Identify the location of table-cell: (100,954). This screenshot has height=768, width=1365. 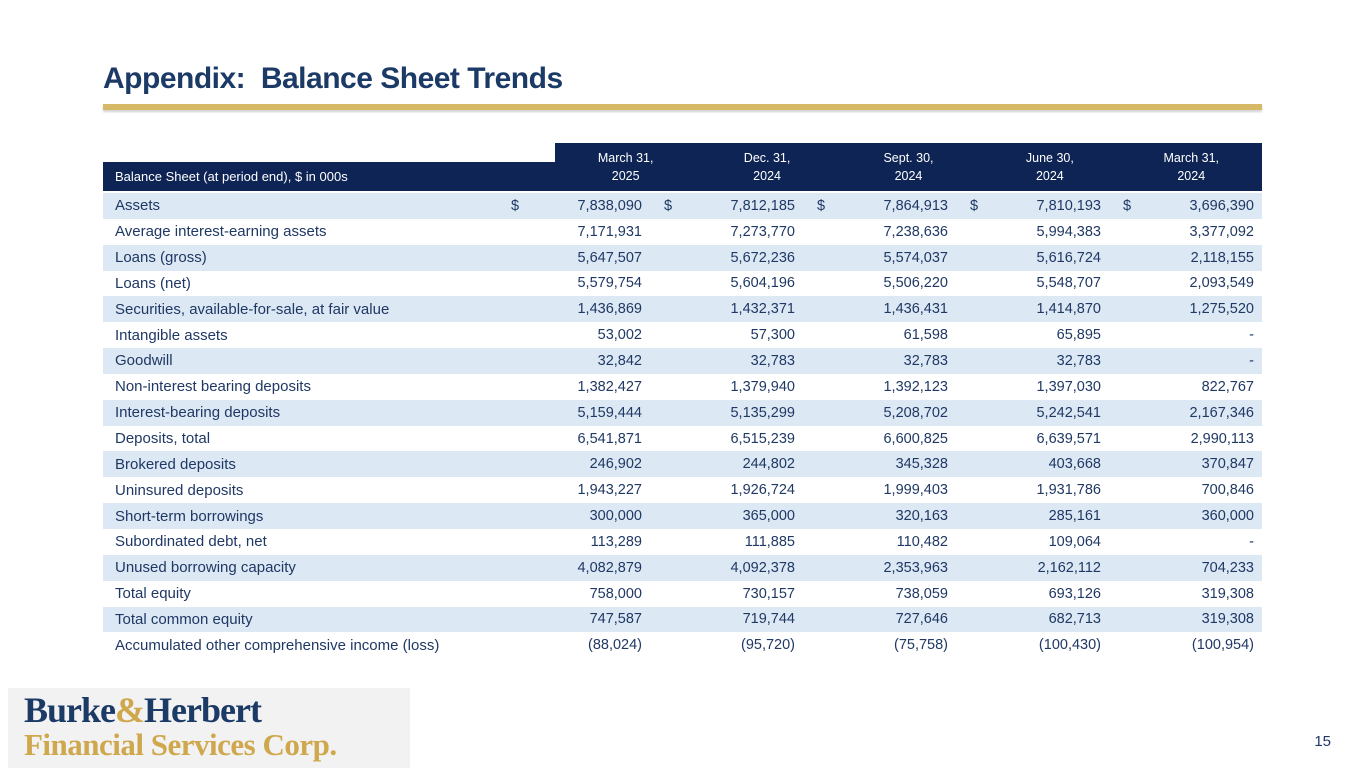
(1185, 645).